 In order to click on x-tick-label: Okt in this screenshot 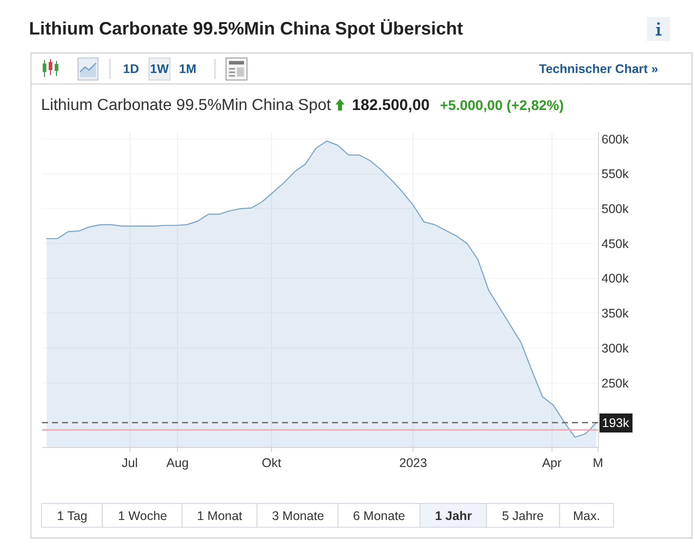, I will do `click(272, 463)`.